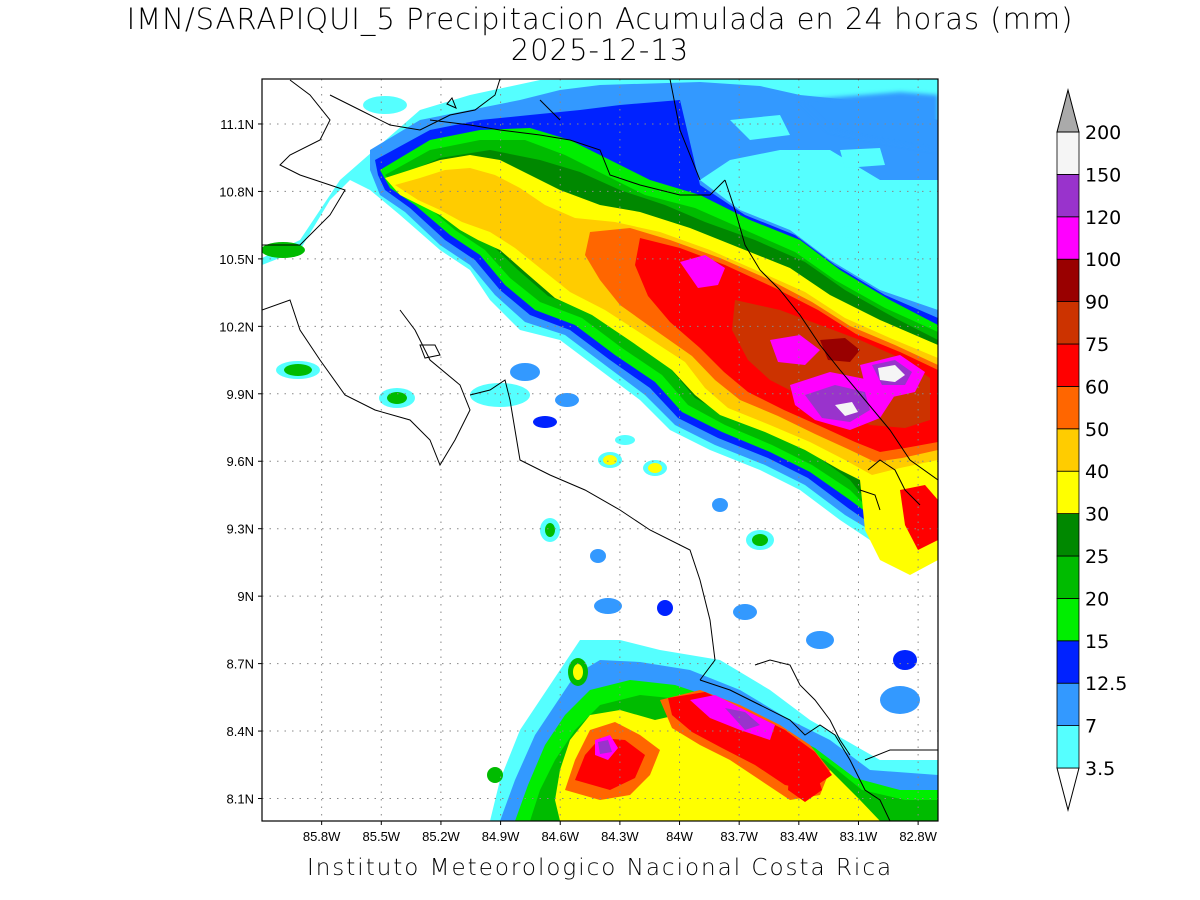 The image size is (1200, 900). What do you see at coordinates (1100, 769) in the screenshot?
I see `colorbar-label: 3.5` at bounding box center [1100, 769].